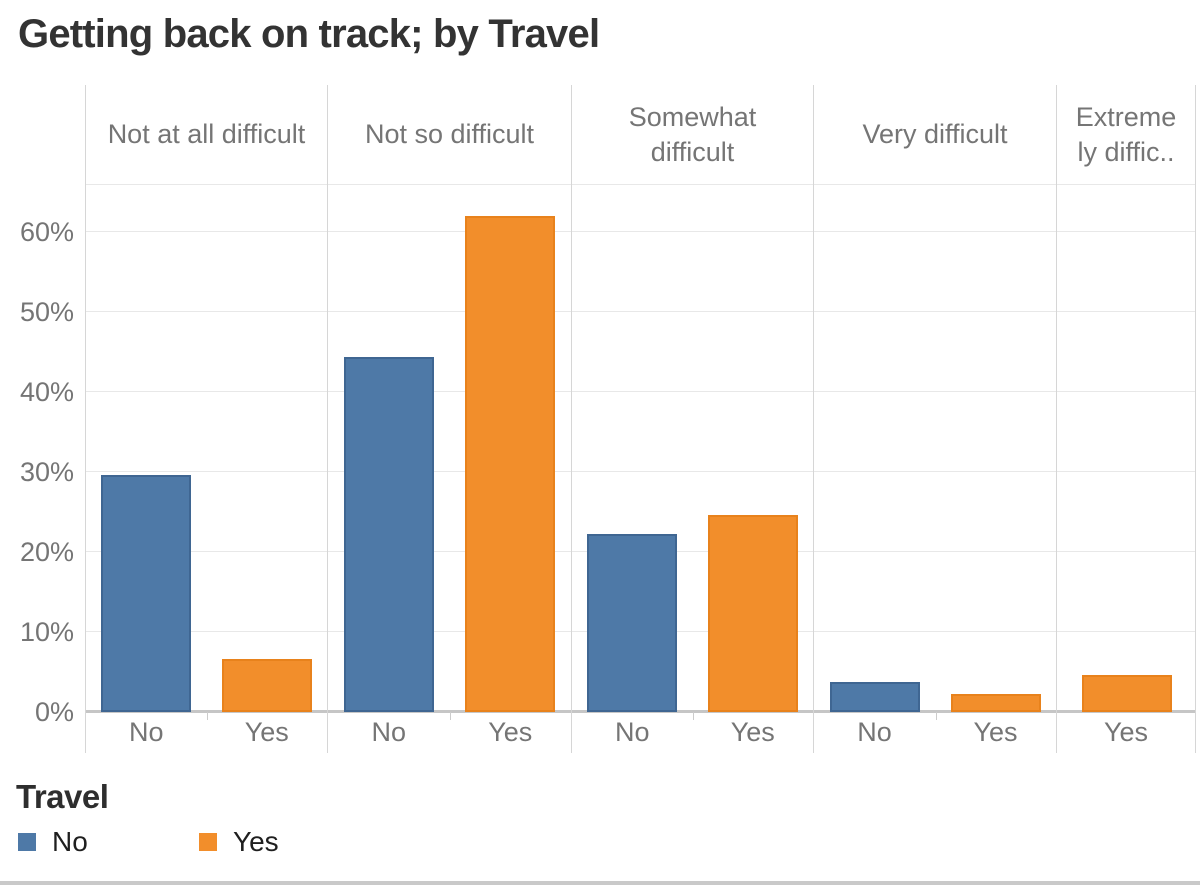  I want to click on y-tick-label: 40%, so click(46, 392).